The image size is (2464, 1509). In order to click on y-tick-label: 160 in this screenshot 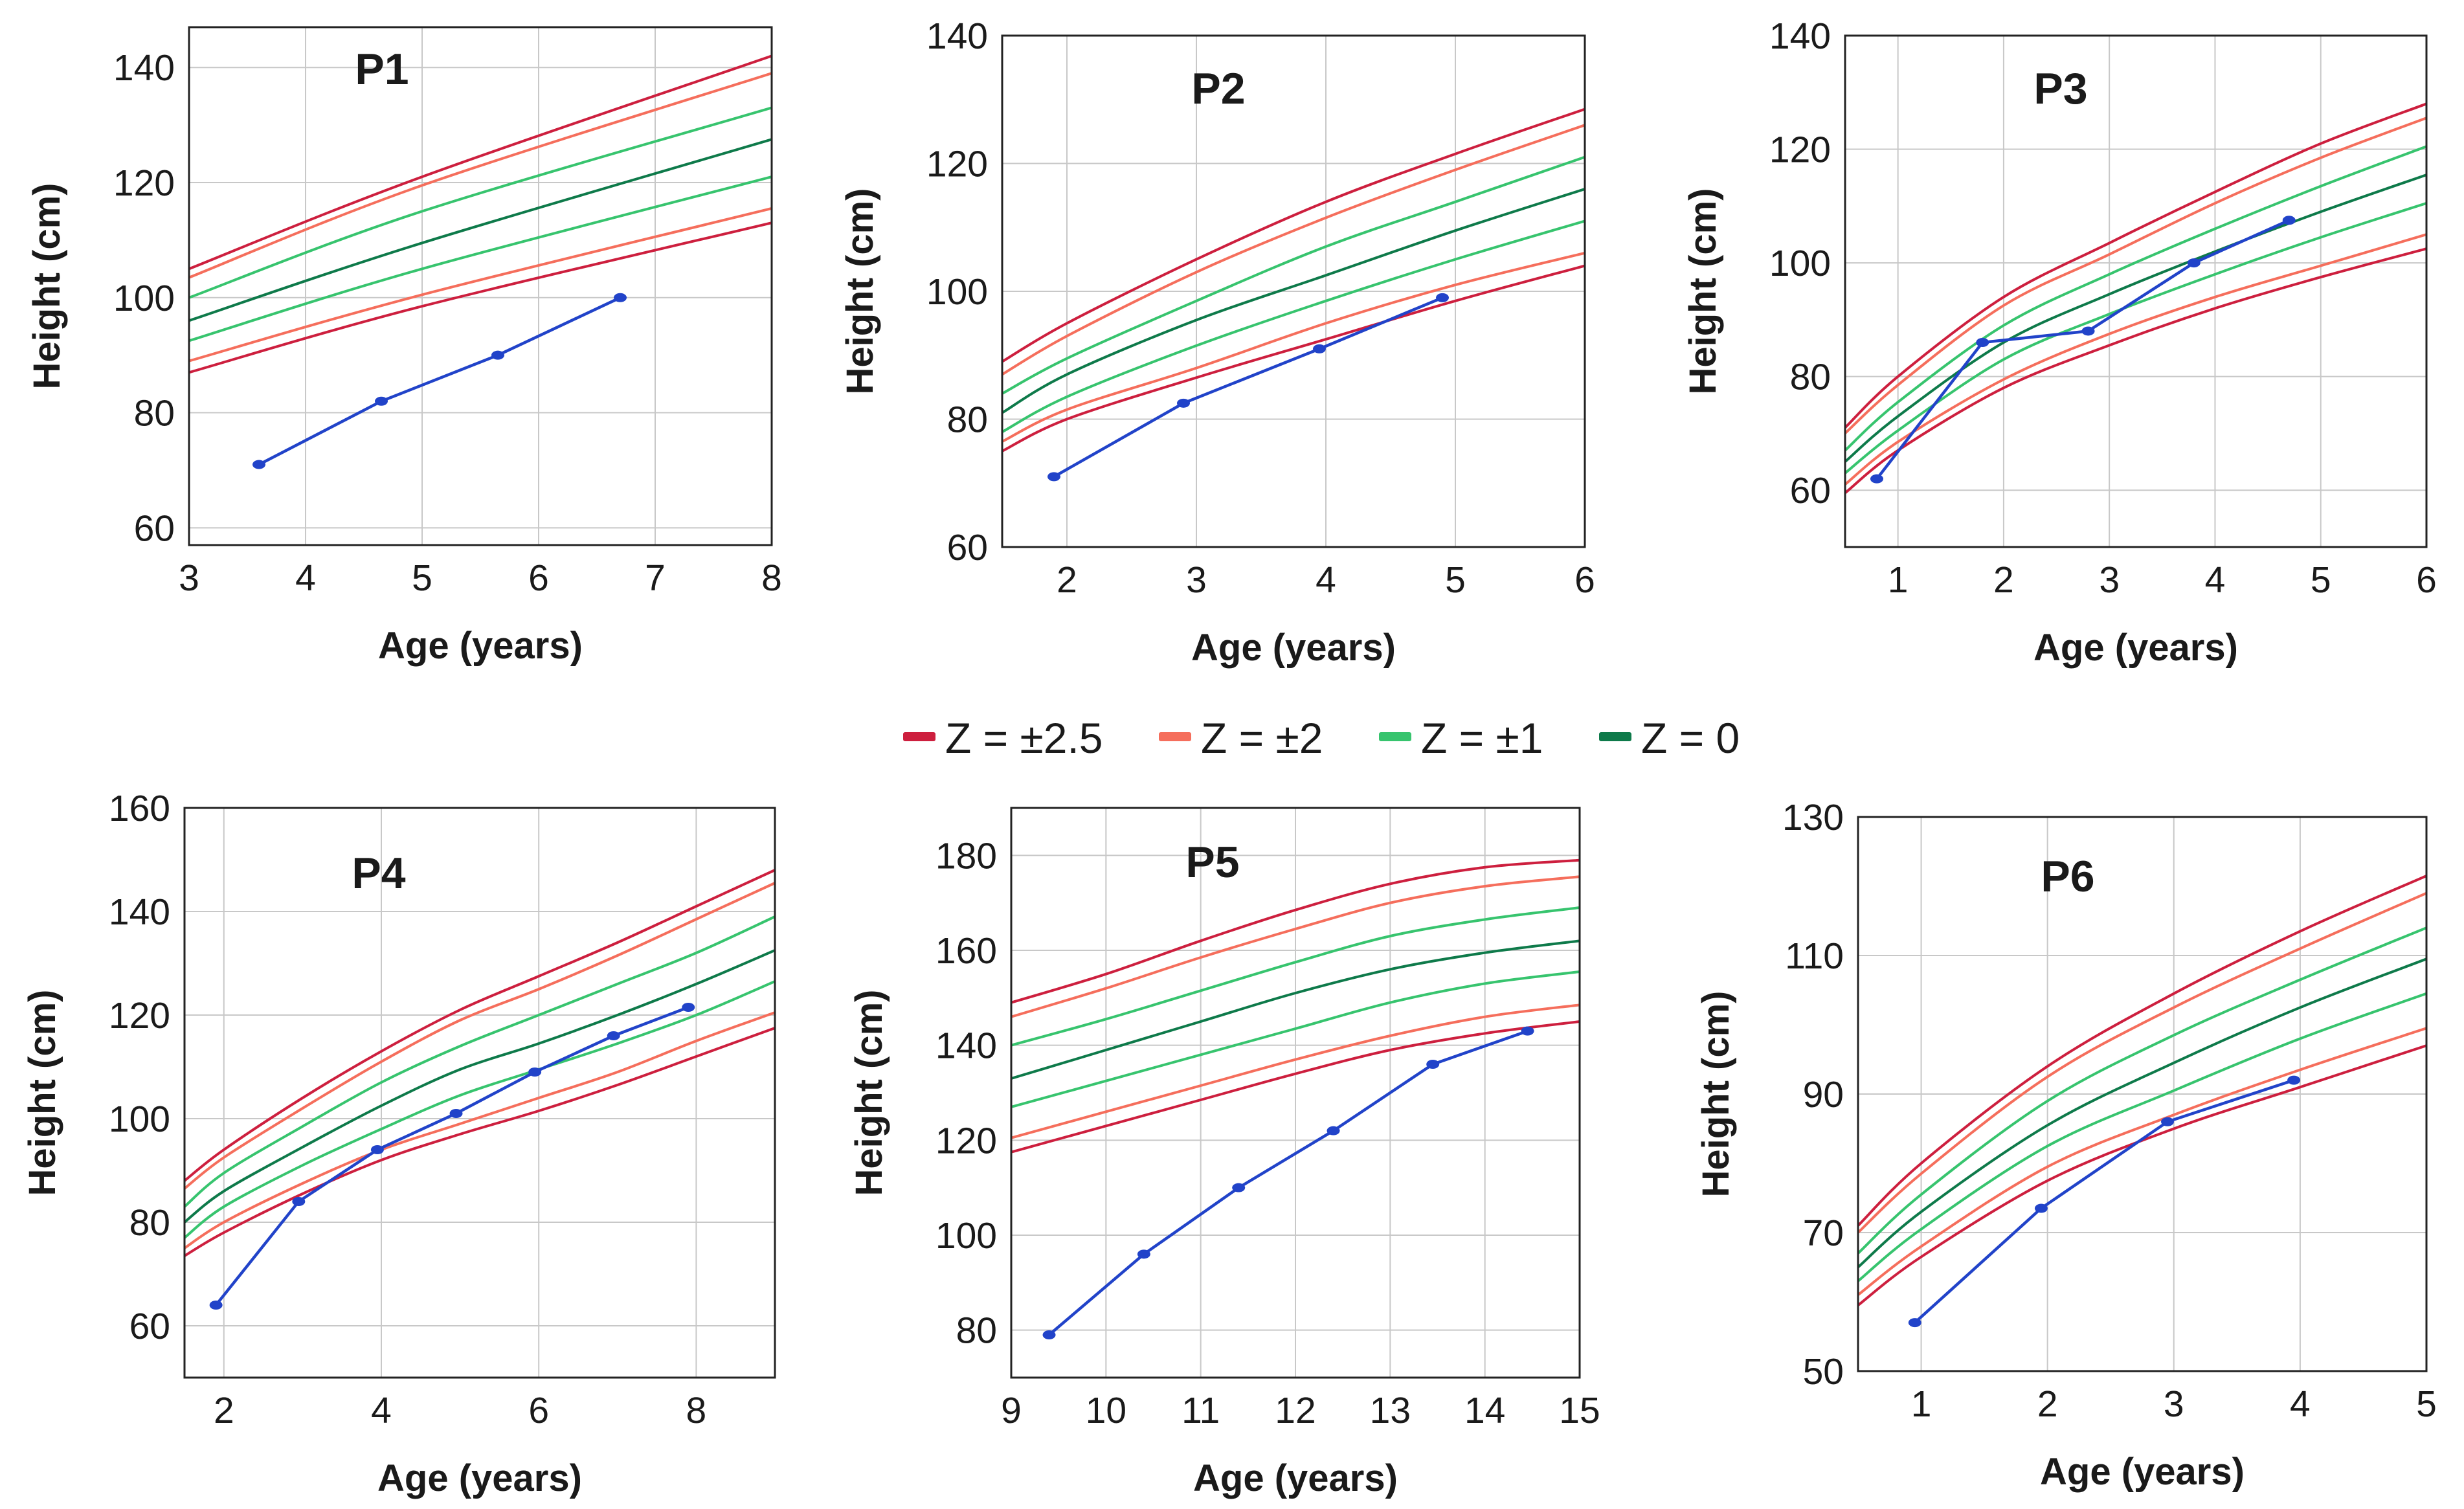, I will do `click(139, 808)`.